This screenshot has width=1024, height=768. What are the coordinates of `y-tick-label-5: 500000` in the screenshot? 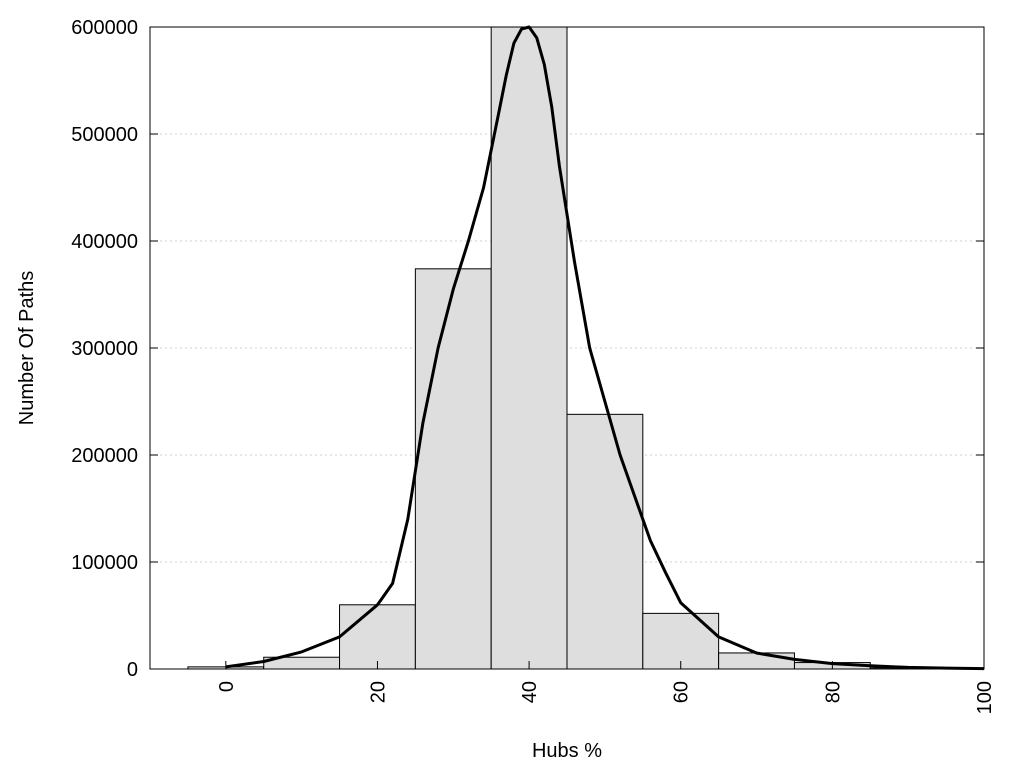 It's located at (104, 135).